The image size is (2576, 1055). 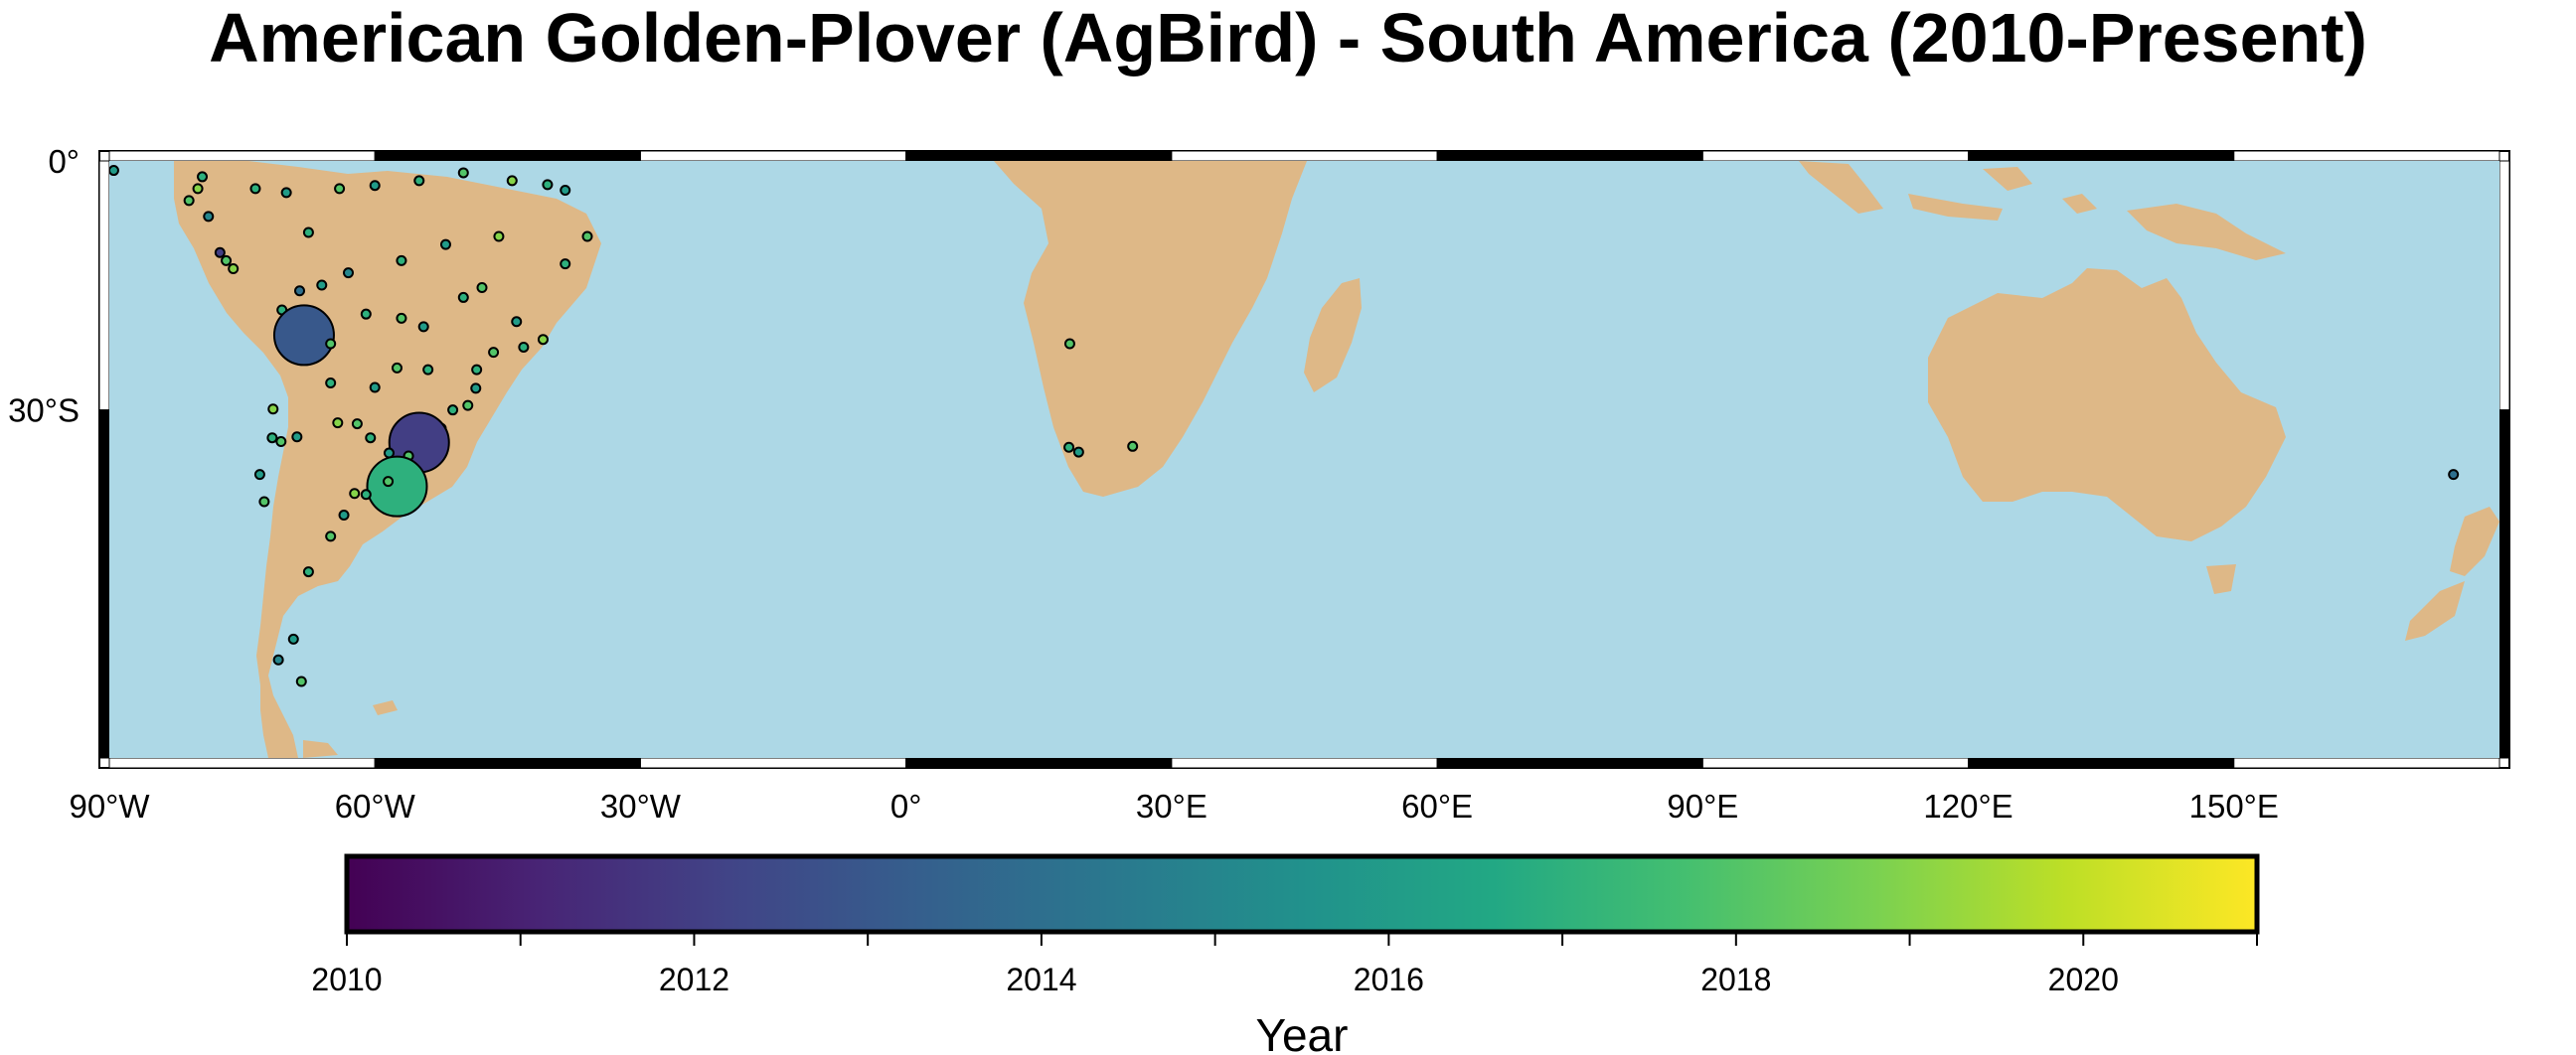 What do you see at coordinates (346, 979) in the screenshot?
I see `colorbar-tick-label: 2010` at bounding box center [346, 979].